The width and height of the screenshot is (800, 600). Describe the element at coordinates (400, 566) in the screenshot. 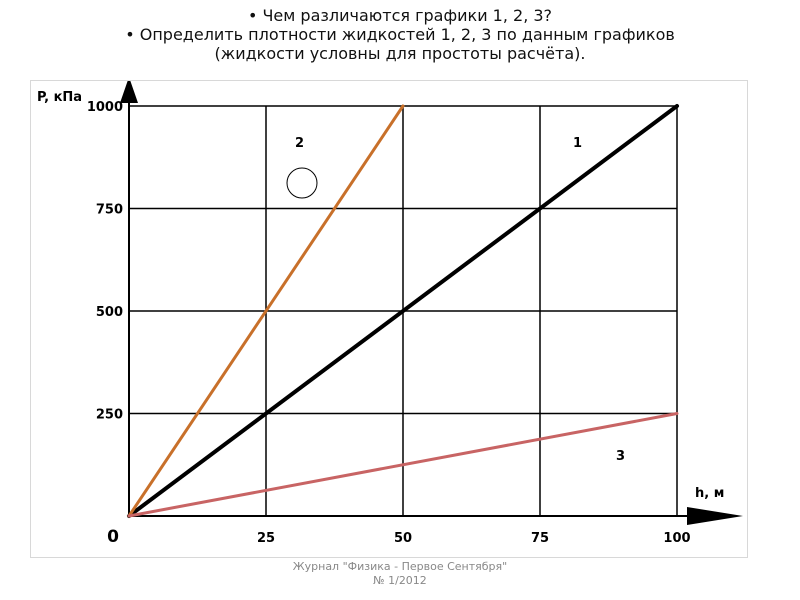

I see `footer-journal: Журнал "Физика - Первое Сентября"` at that location.